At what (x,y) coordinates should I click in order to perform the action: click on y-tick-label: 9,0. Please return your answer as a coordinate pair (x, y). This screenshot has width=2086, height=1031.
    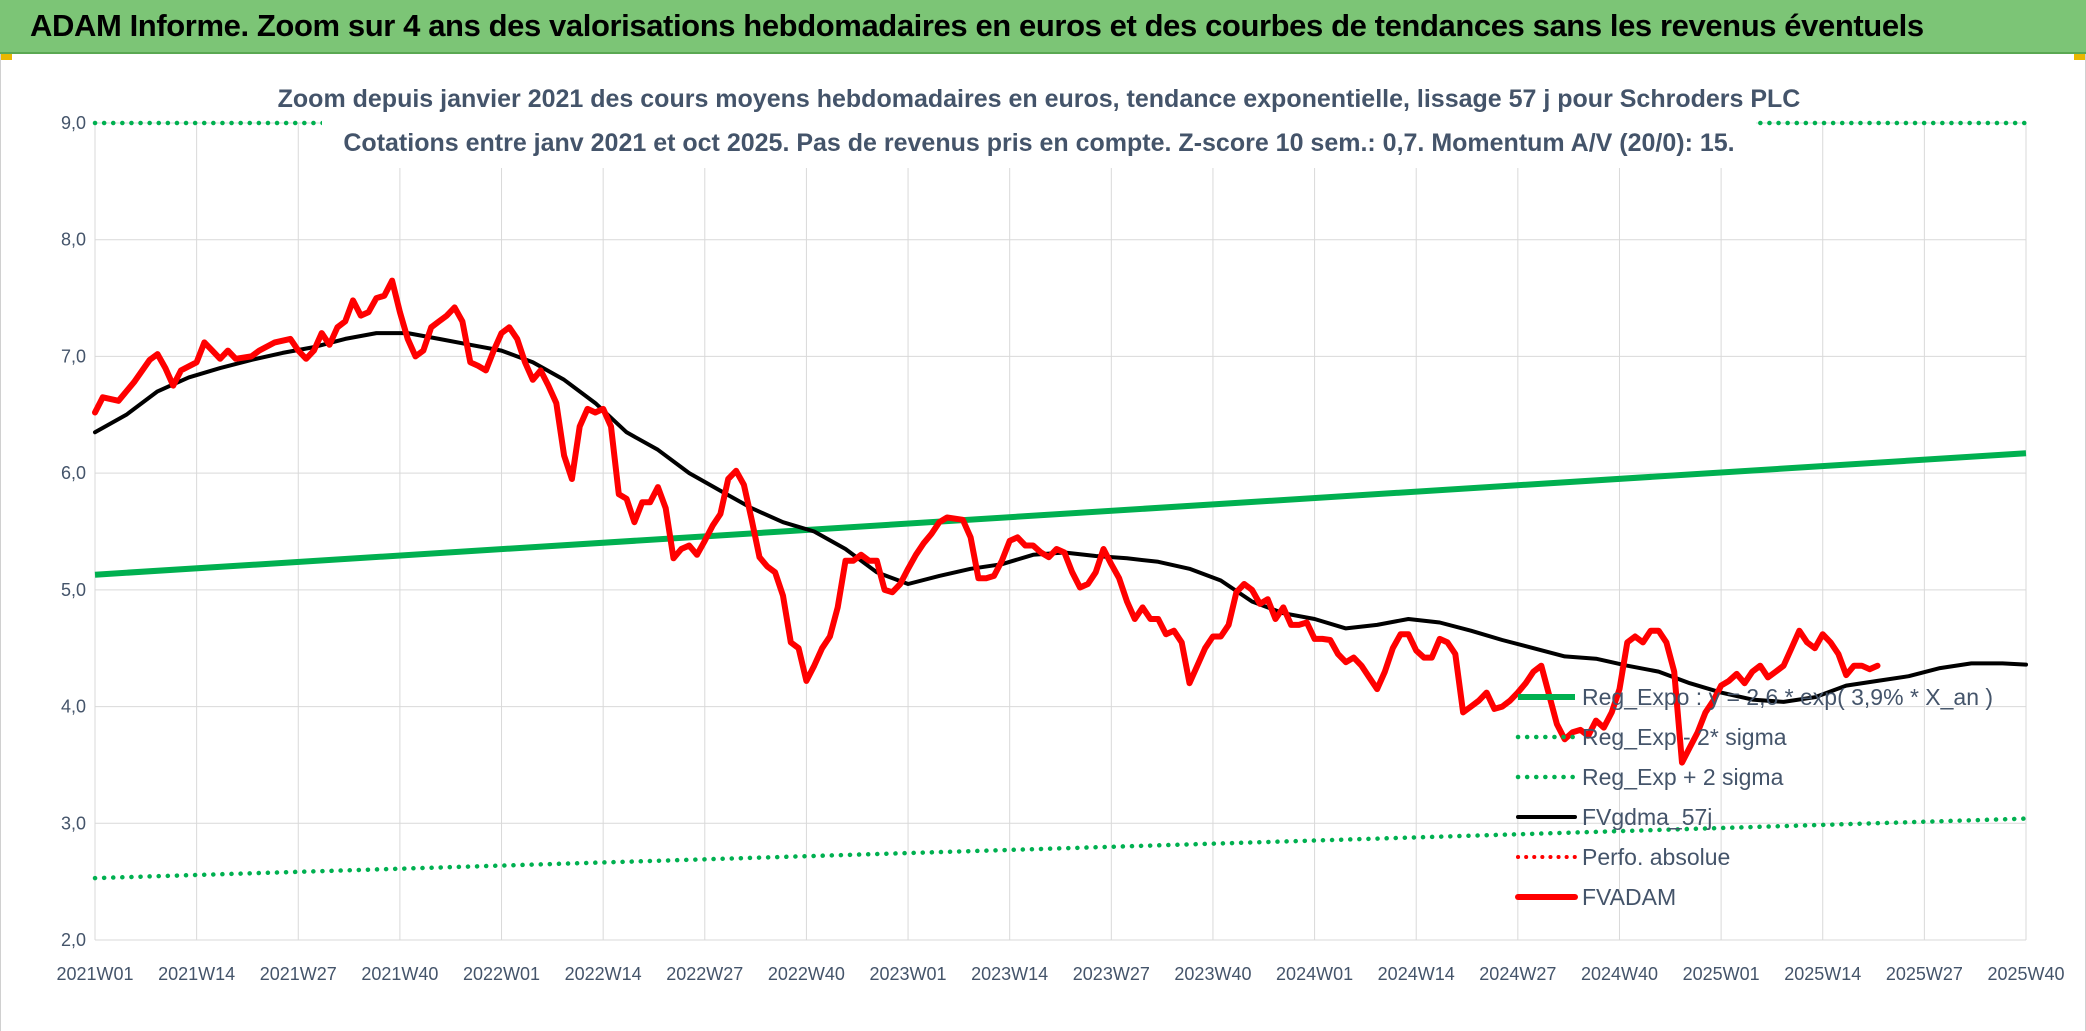
    Looking at the image, I should click on (73, 123).